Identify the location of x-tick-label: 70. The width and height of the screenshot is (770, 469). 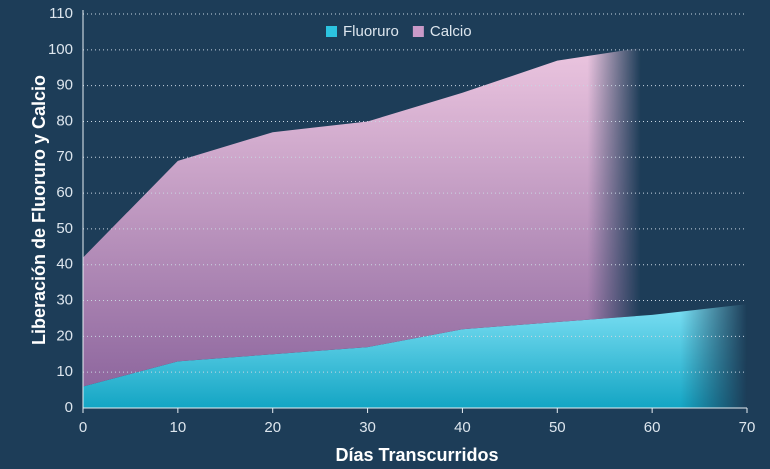
(747, 427).